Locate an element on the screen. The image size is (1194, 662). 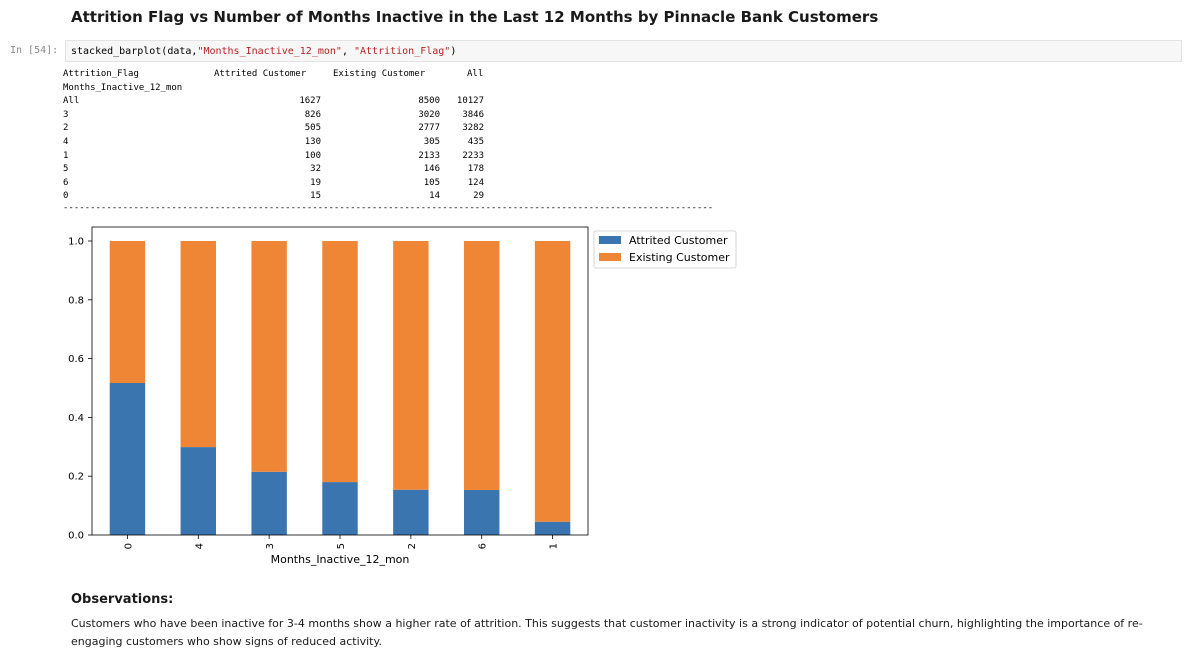
crosstab-cell: 124 is located at coordinates (475, 182).